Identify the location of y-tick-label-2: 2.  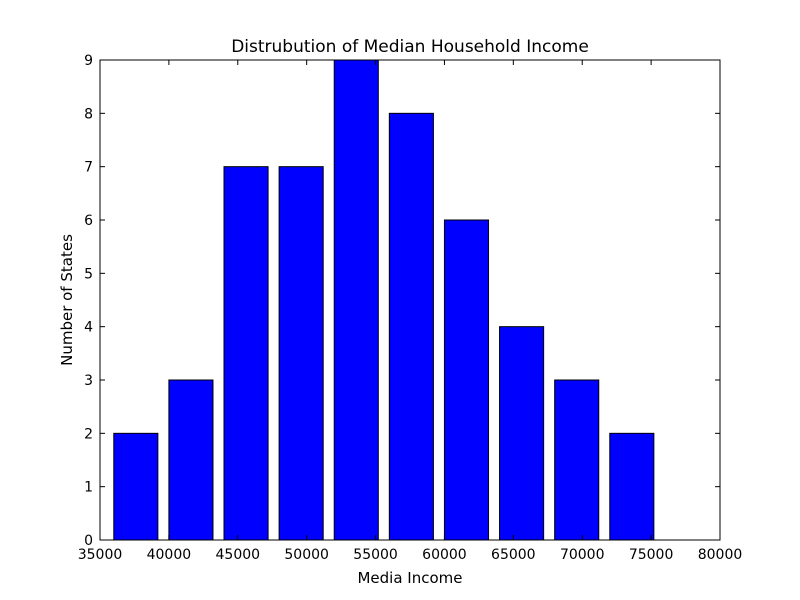
(88, 434).